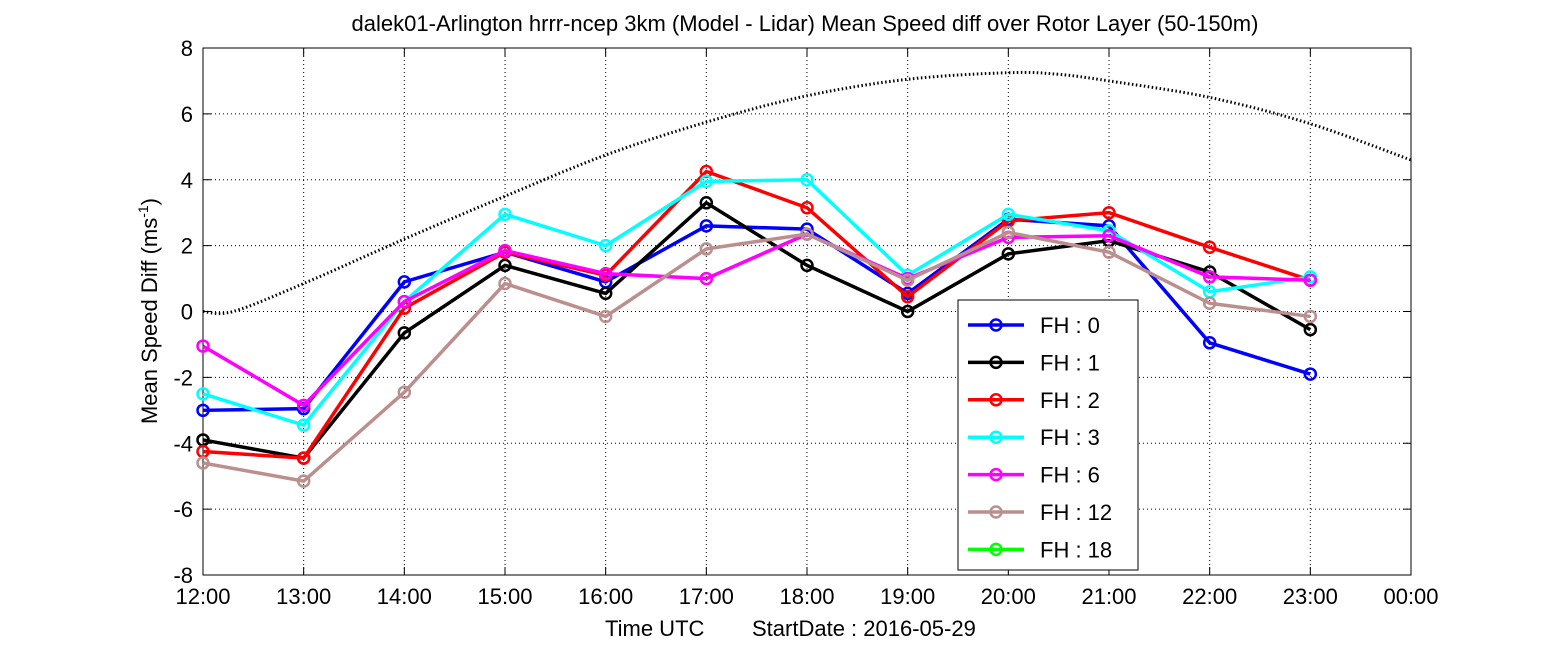 The width and height of the screenshot is (1559, 656). I want to click on x-tick-label: 19:00, so click(907, 596).